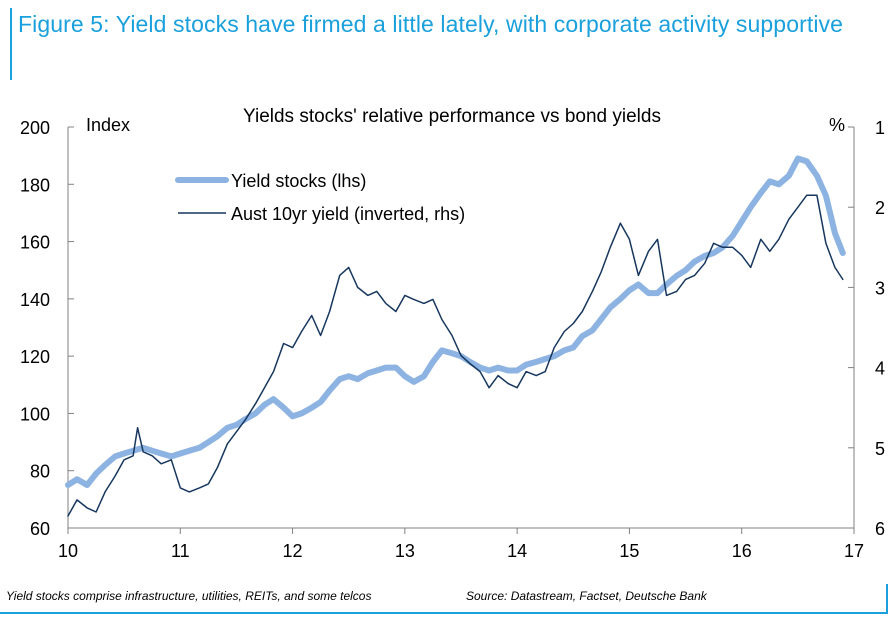 Image resolution: width=896 pixels, height=624 pixels. I want to click on x-tick-label: 13, so click(405, 551).